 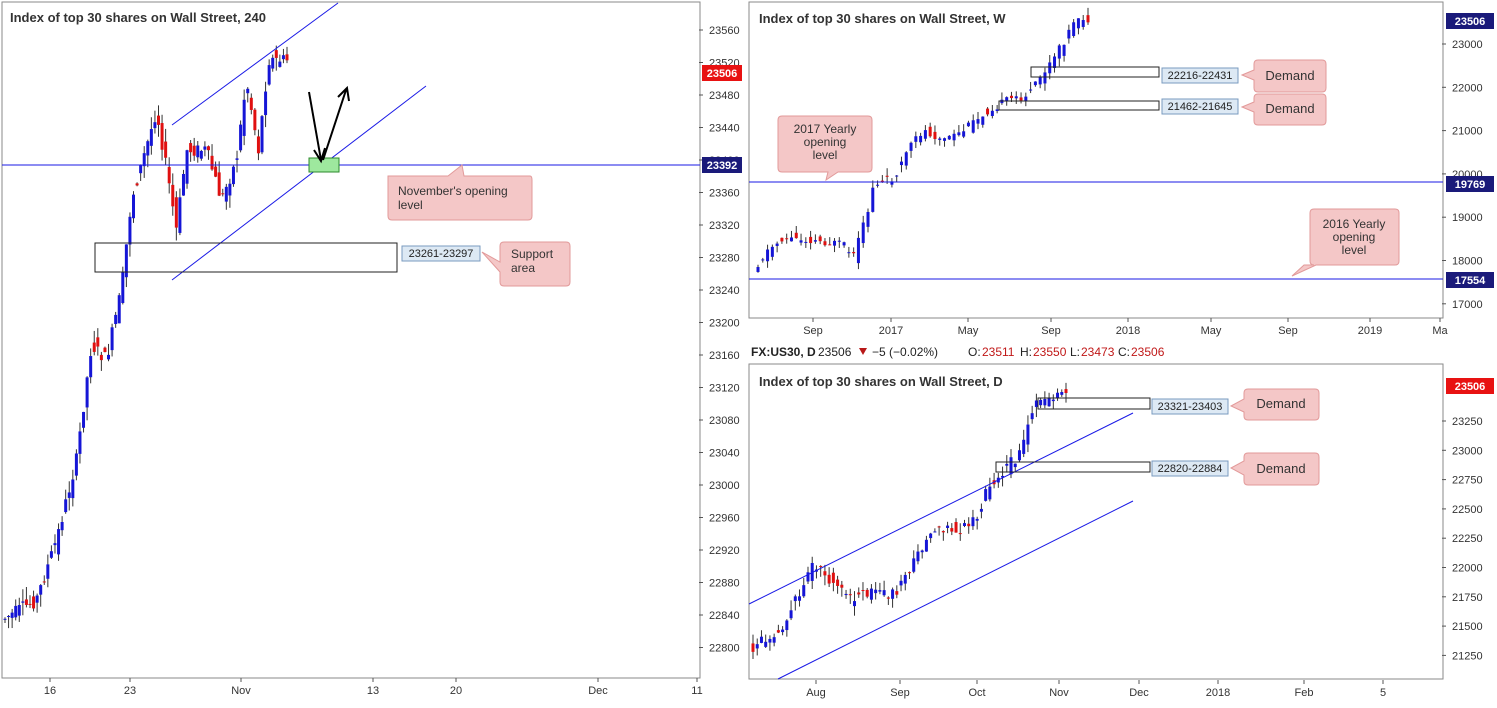 What do you see at coordinates (598, 691) in the screenshot?
I see `x-tick-label: Dec` at bounding box center [598, 691].